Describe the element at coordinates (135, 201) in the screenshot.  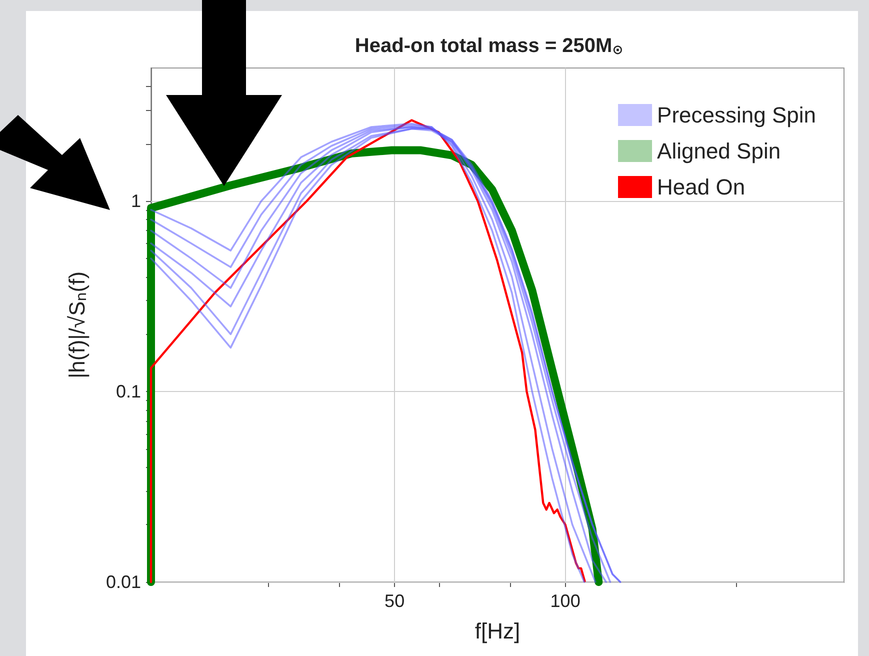
I see `y-tick-label: 1` at that location.